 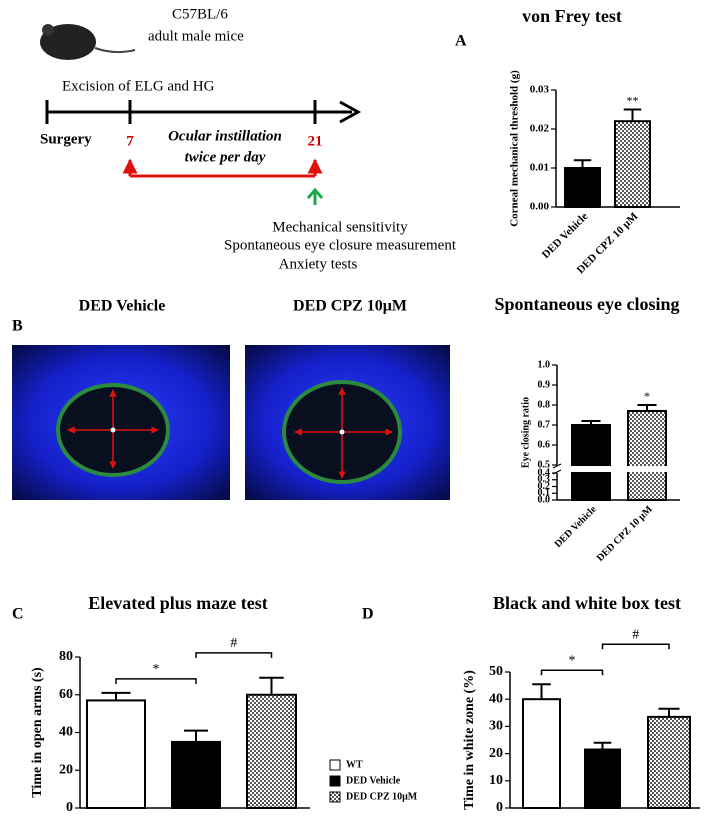 What do you see at coordinates (48, 30) in the screenshot?
I see `mouse-ear` at bounding box center [48, 30].